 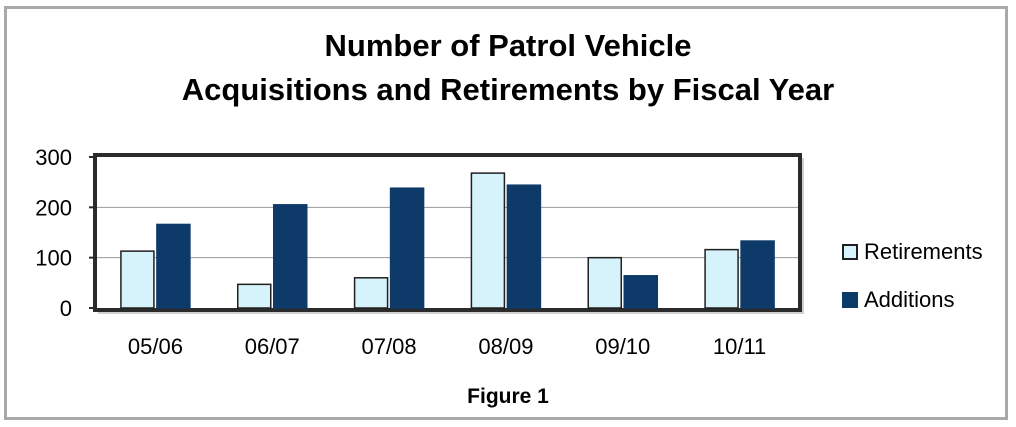 What do you see at coordinates (66, 308) in the screenshot?
I see `y-tick-label: 0` at bounding box center [66, 308].